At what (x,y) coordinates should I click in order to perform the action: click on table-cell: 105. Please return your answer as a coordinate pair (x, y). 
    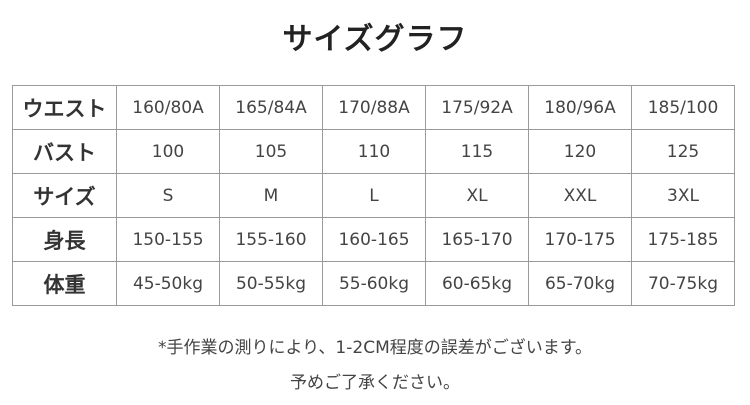
    Looking at the image, I should click on (271, 151).